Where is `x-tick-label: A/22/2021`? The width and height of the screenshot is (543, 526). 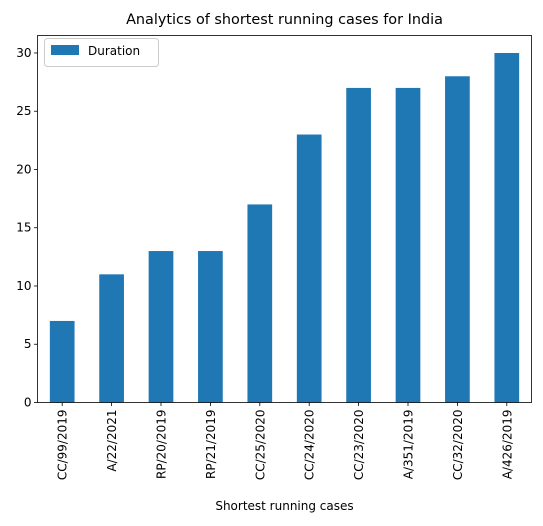 x-tick-label: A/22/2021 is located at coordinates (112, 441).